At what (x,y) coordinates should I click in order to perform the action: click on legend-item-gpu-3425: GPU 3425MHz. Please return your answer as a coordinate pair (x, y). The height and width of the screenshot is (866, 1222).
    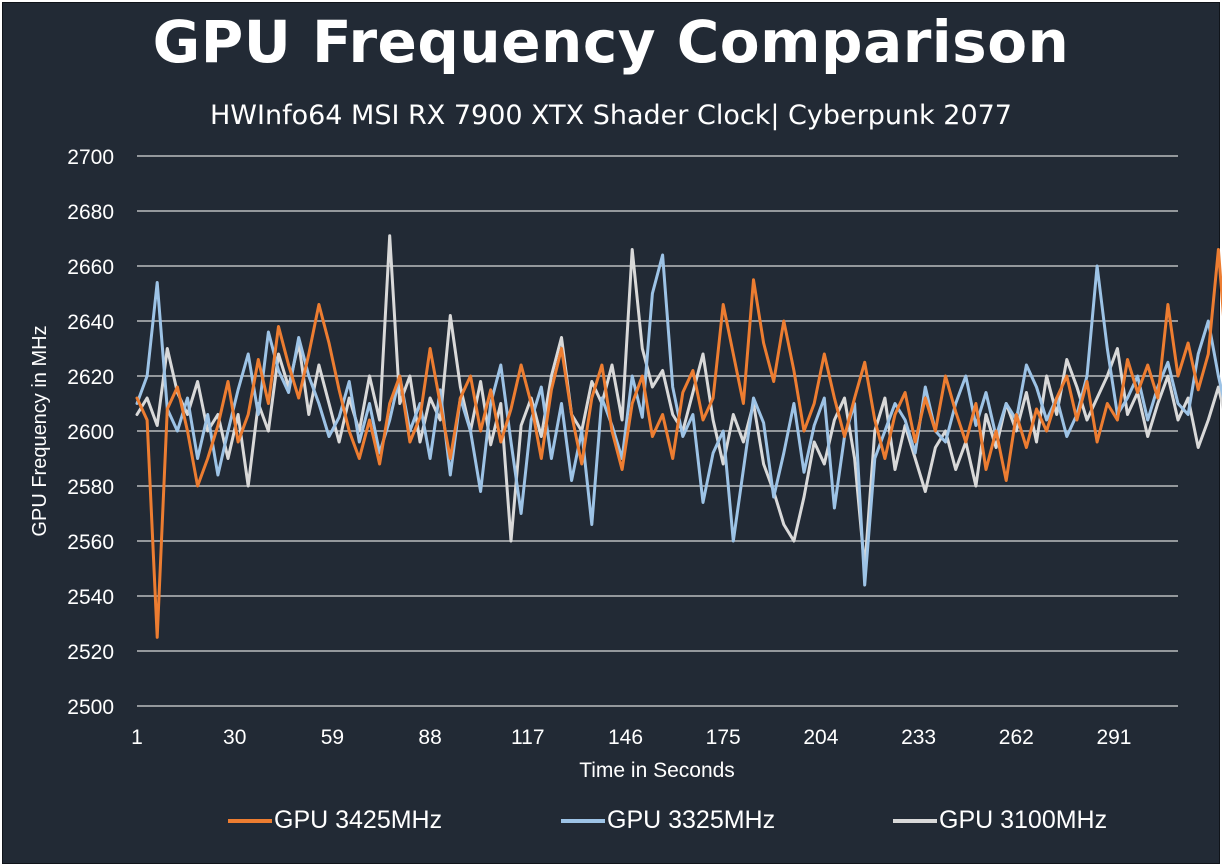
    Looking at the image, I should click on (335, 820).